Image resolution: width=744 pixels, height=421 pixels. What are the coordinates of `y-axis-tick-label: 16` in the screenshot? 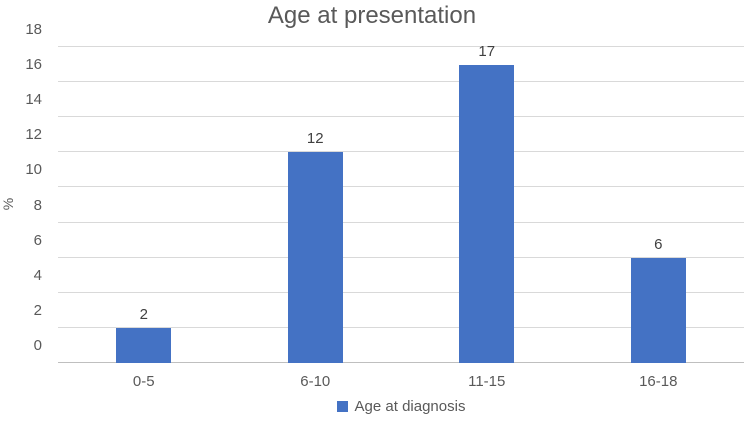 It's located at (33, 65).